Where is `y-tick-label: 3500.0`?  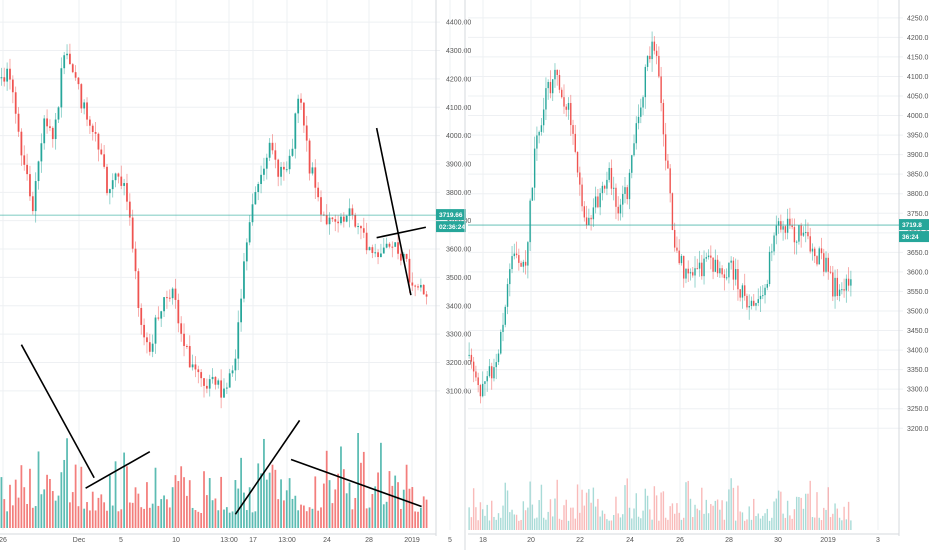
y-tick-label: 3500.0 is located at coordinates (918, 312).